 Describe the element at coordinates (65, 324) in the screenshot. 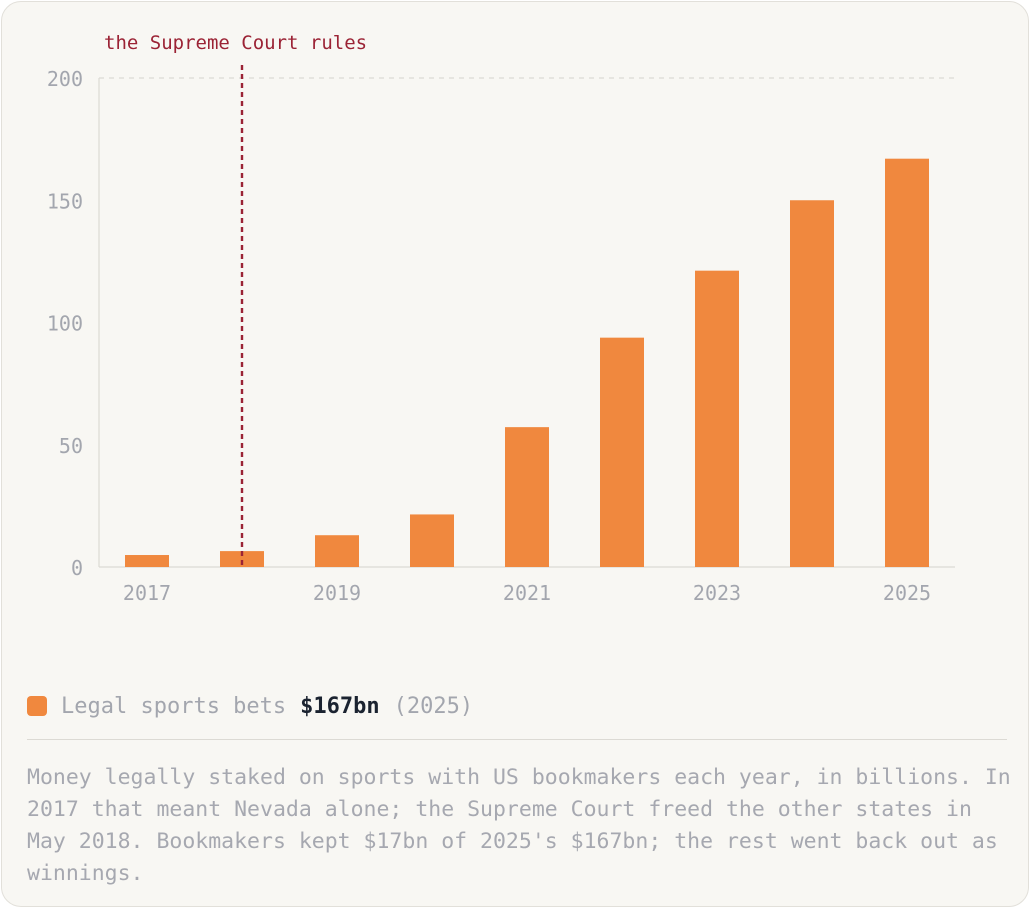

I see `y-tick-label: 100` at that location.